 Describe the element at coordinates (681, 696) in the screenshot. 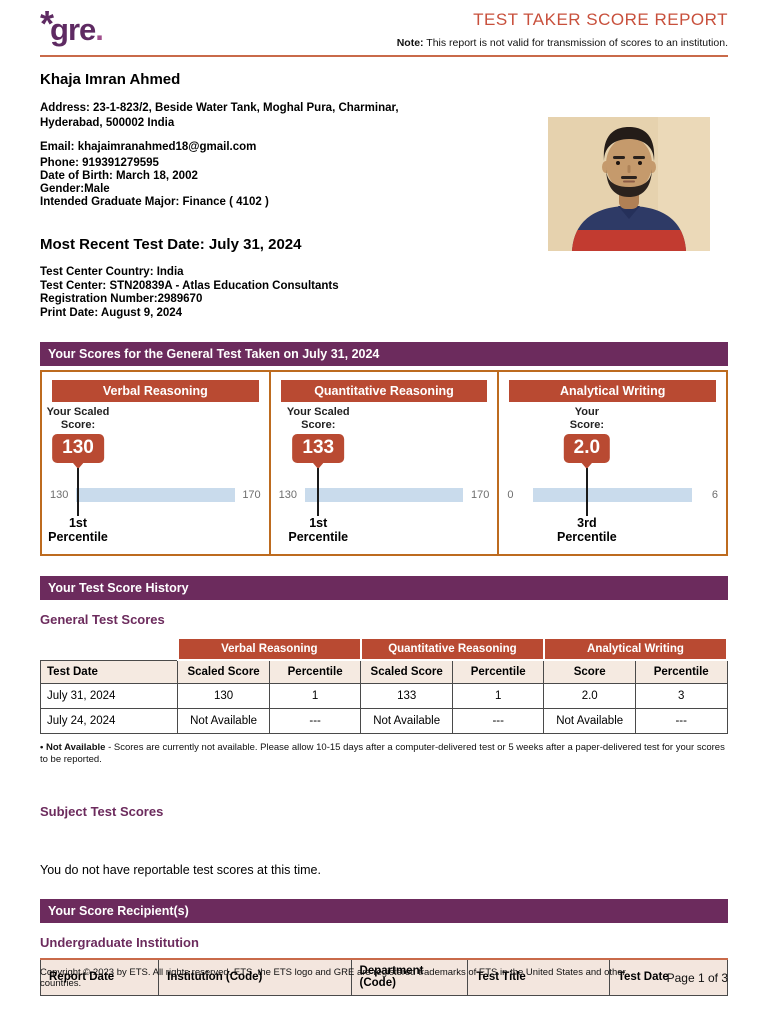

I see `cell: 3` at that location.